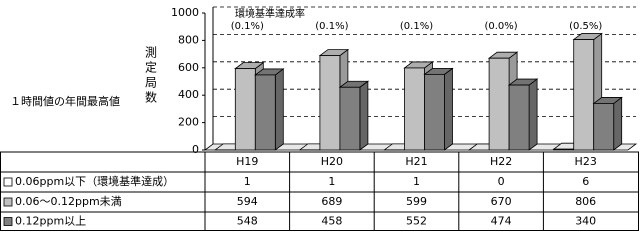 This screenshot has height=240, width=640. Describe the element at coordinates (585, 181) in the screenshot. I see `table-value: 6` at that location.